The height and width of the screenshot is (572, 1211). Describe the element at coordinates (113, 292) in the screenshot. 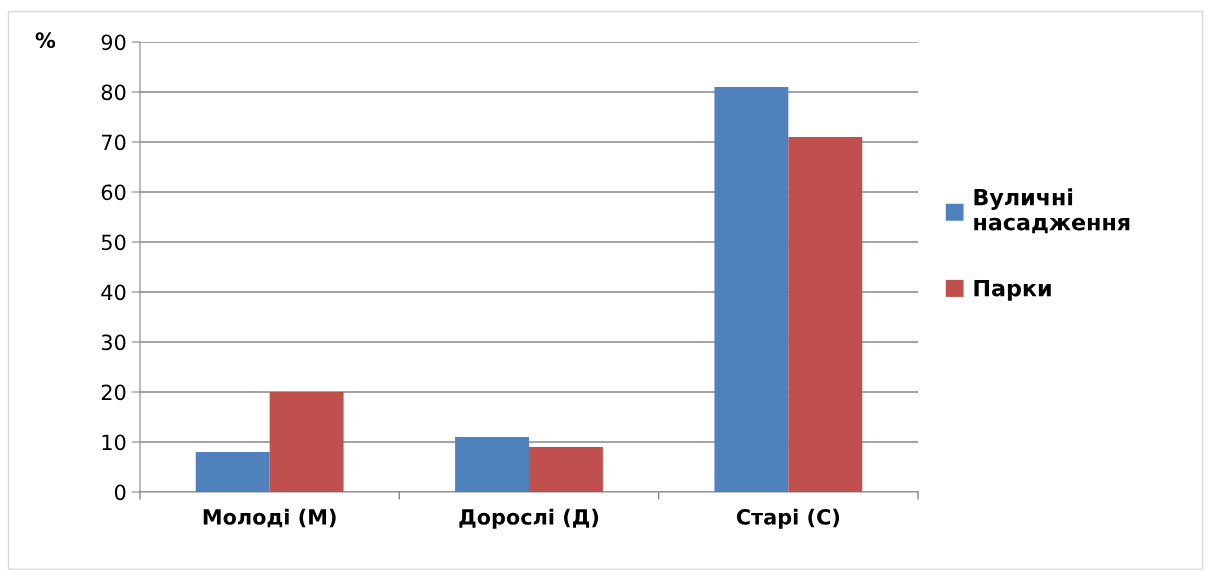

I see `y-tick-label: 40` at that location.